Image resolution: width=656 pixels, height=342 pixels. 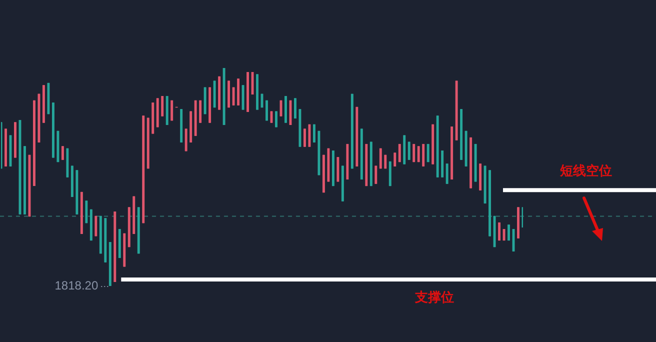 What do you see at coordinates (434, 298) in the screenshot?
I see `ref-line-label: 支撑位` at bounding box center [434, 298].